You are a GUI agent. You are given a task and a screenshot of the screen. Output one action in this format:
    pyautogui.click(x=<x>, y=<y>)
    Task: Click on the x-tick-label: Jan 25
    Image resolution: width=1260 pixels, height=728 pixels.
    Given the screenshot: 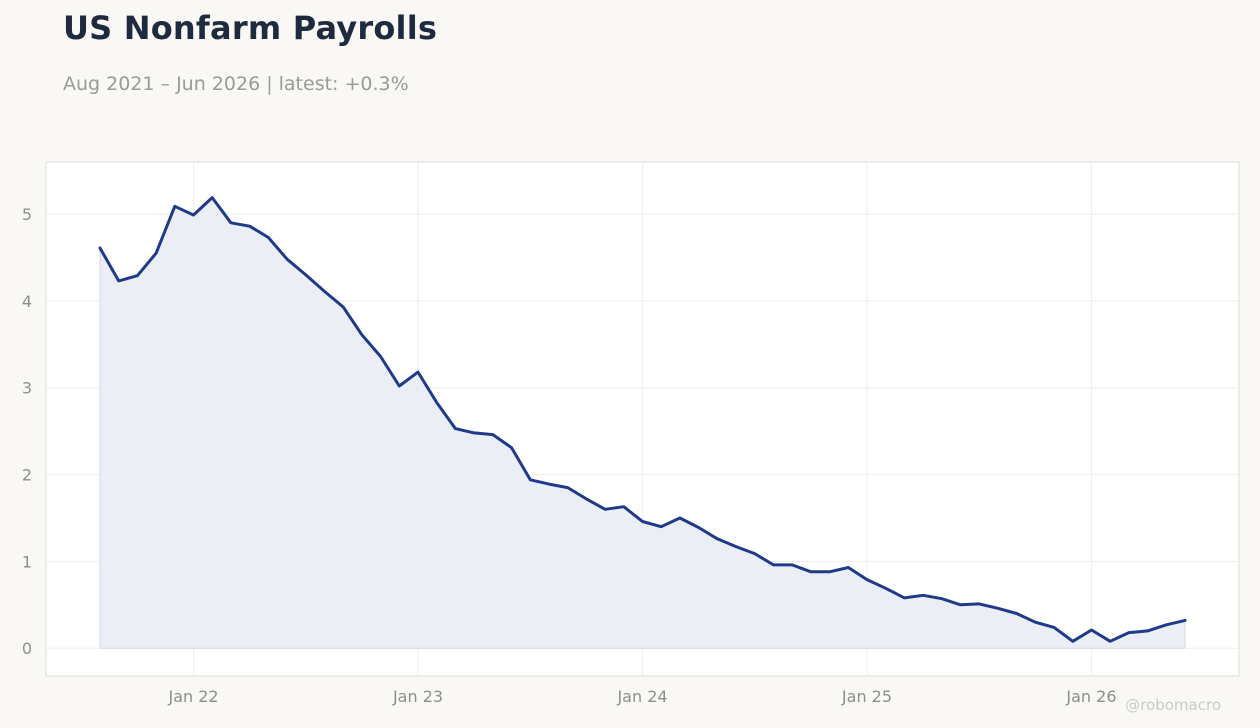 What is the action you would take?
    pyautogui.click(x=866, y=696)
    